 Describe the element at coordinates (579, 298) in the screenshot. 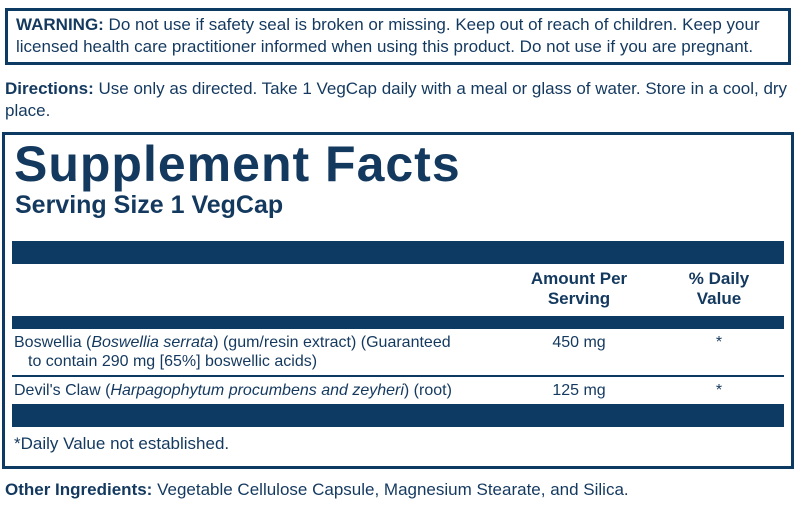

I see `amount-header-line2: Serving` at that location.